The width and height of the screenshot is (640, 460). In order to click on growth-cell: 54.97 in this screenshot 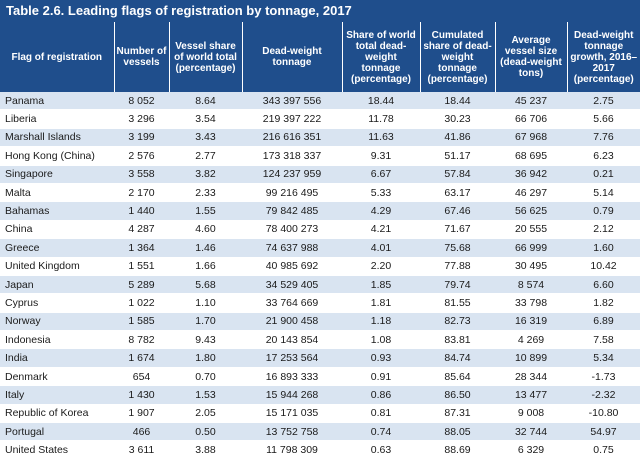, I will do `click(603, 432)`.